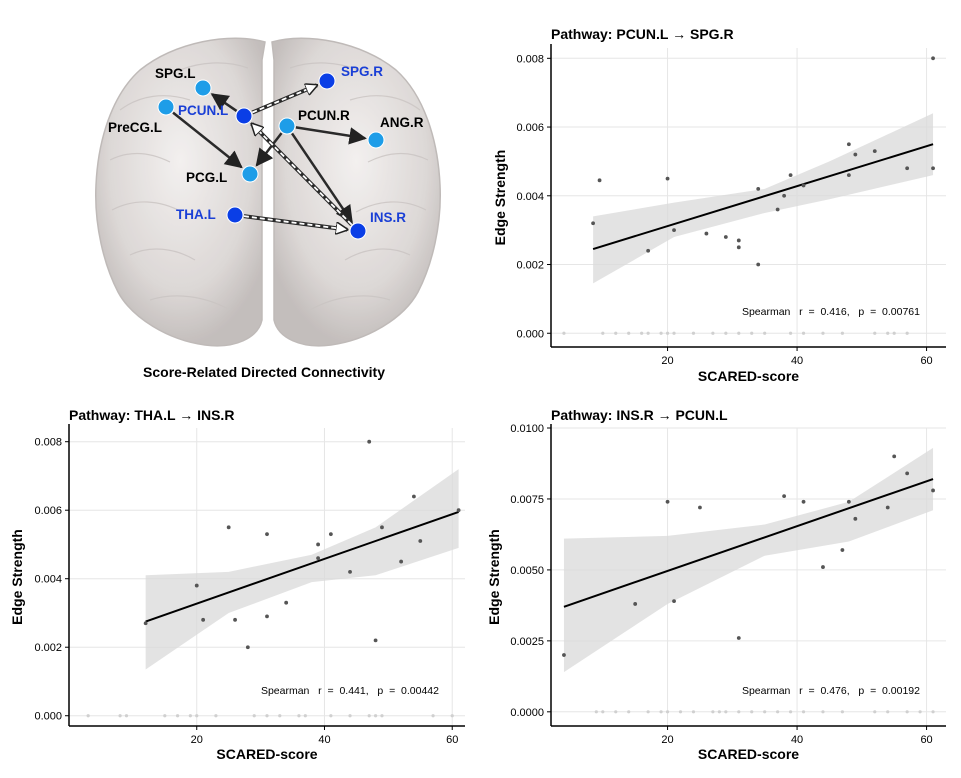  I want to click on node-spg-l, so click(203, 88).